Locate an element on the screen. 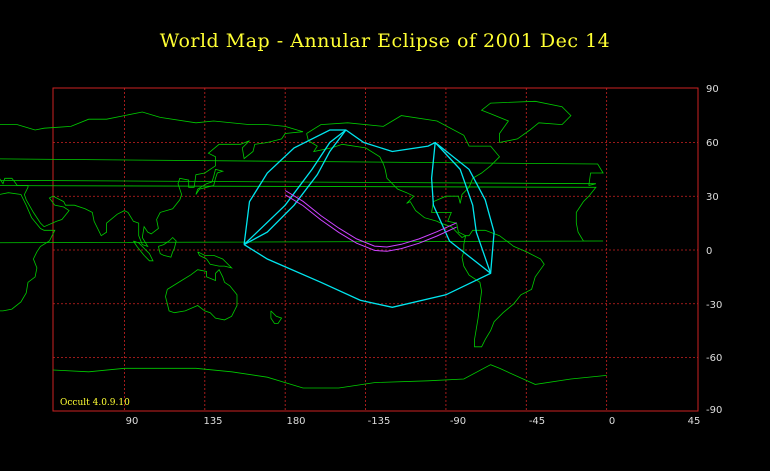  annular-path-south-limit is located at coordinates (370, 223).